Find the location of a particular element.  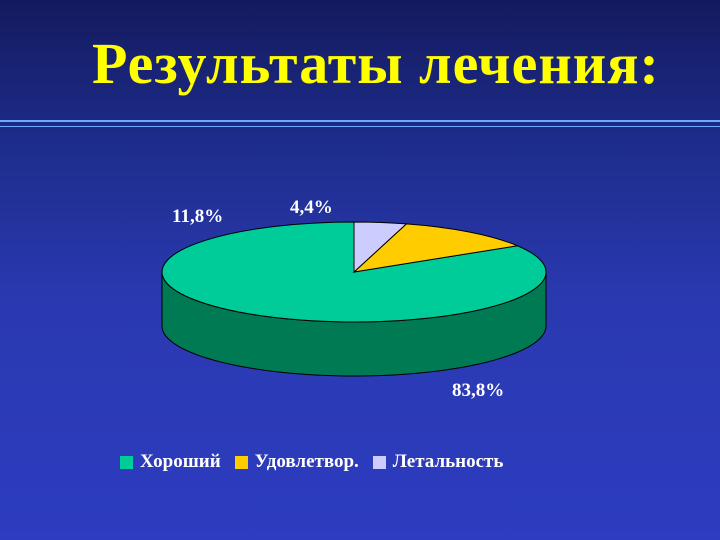

pie-slice-lethal is located at coordinates (380, 247).